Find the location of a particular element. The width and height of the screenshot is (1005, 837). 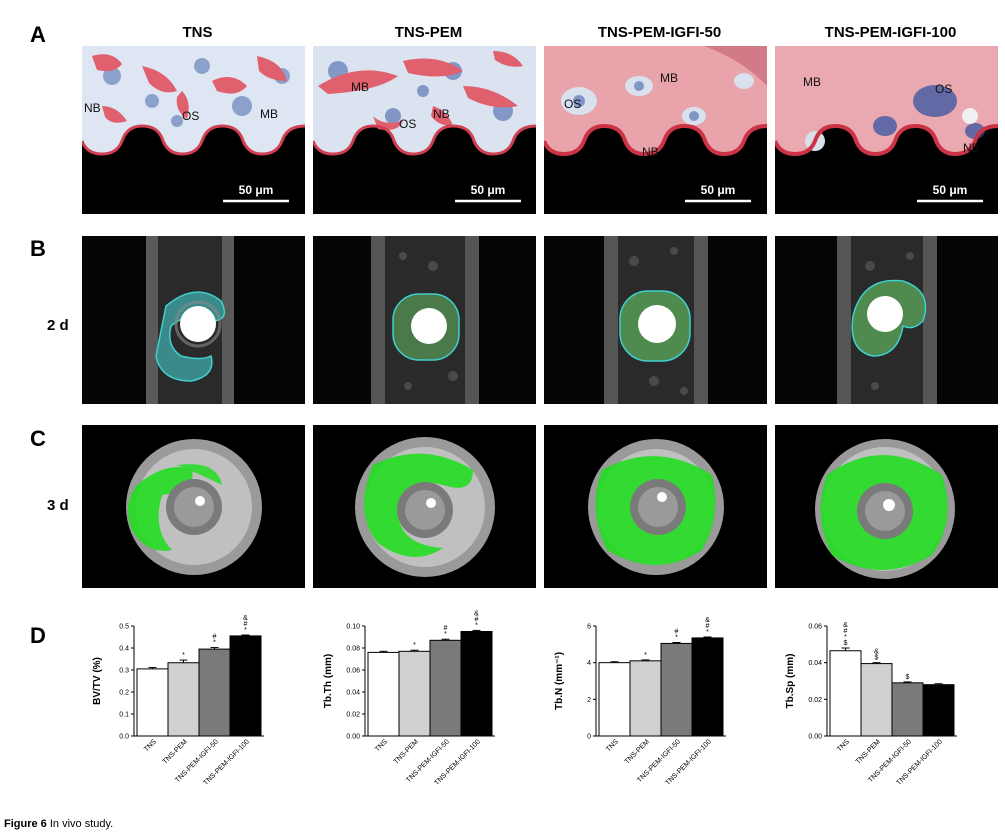

y-tick-label: 0 is located at coordinates (589, 737).